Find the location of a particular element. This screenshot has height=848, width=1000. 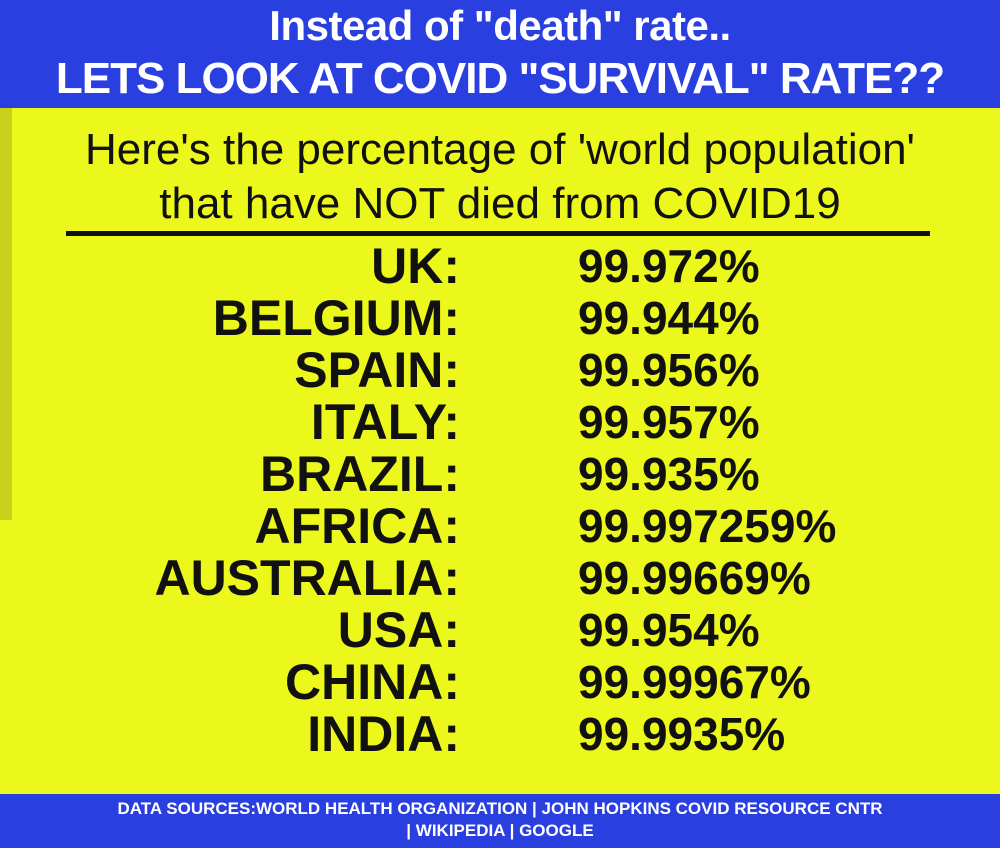

country-label: BRAZIL: is located at coordinates (360, 474).